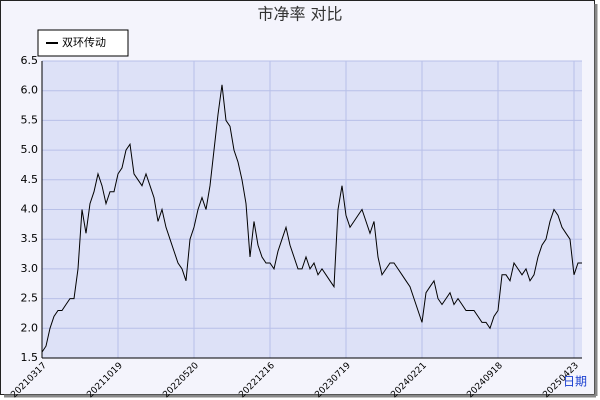 The height and width of the screenshot is (400, 600). What do you see at coordinates (30, 268) in the screenshot?
I see `y-tick-label: 3.0` at bounding box center [30, 268].